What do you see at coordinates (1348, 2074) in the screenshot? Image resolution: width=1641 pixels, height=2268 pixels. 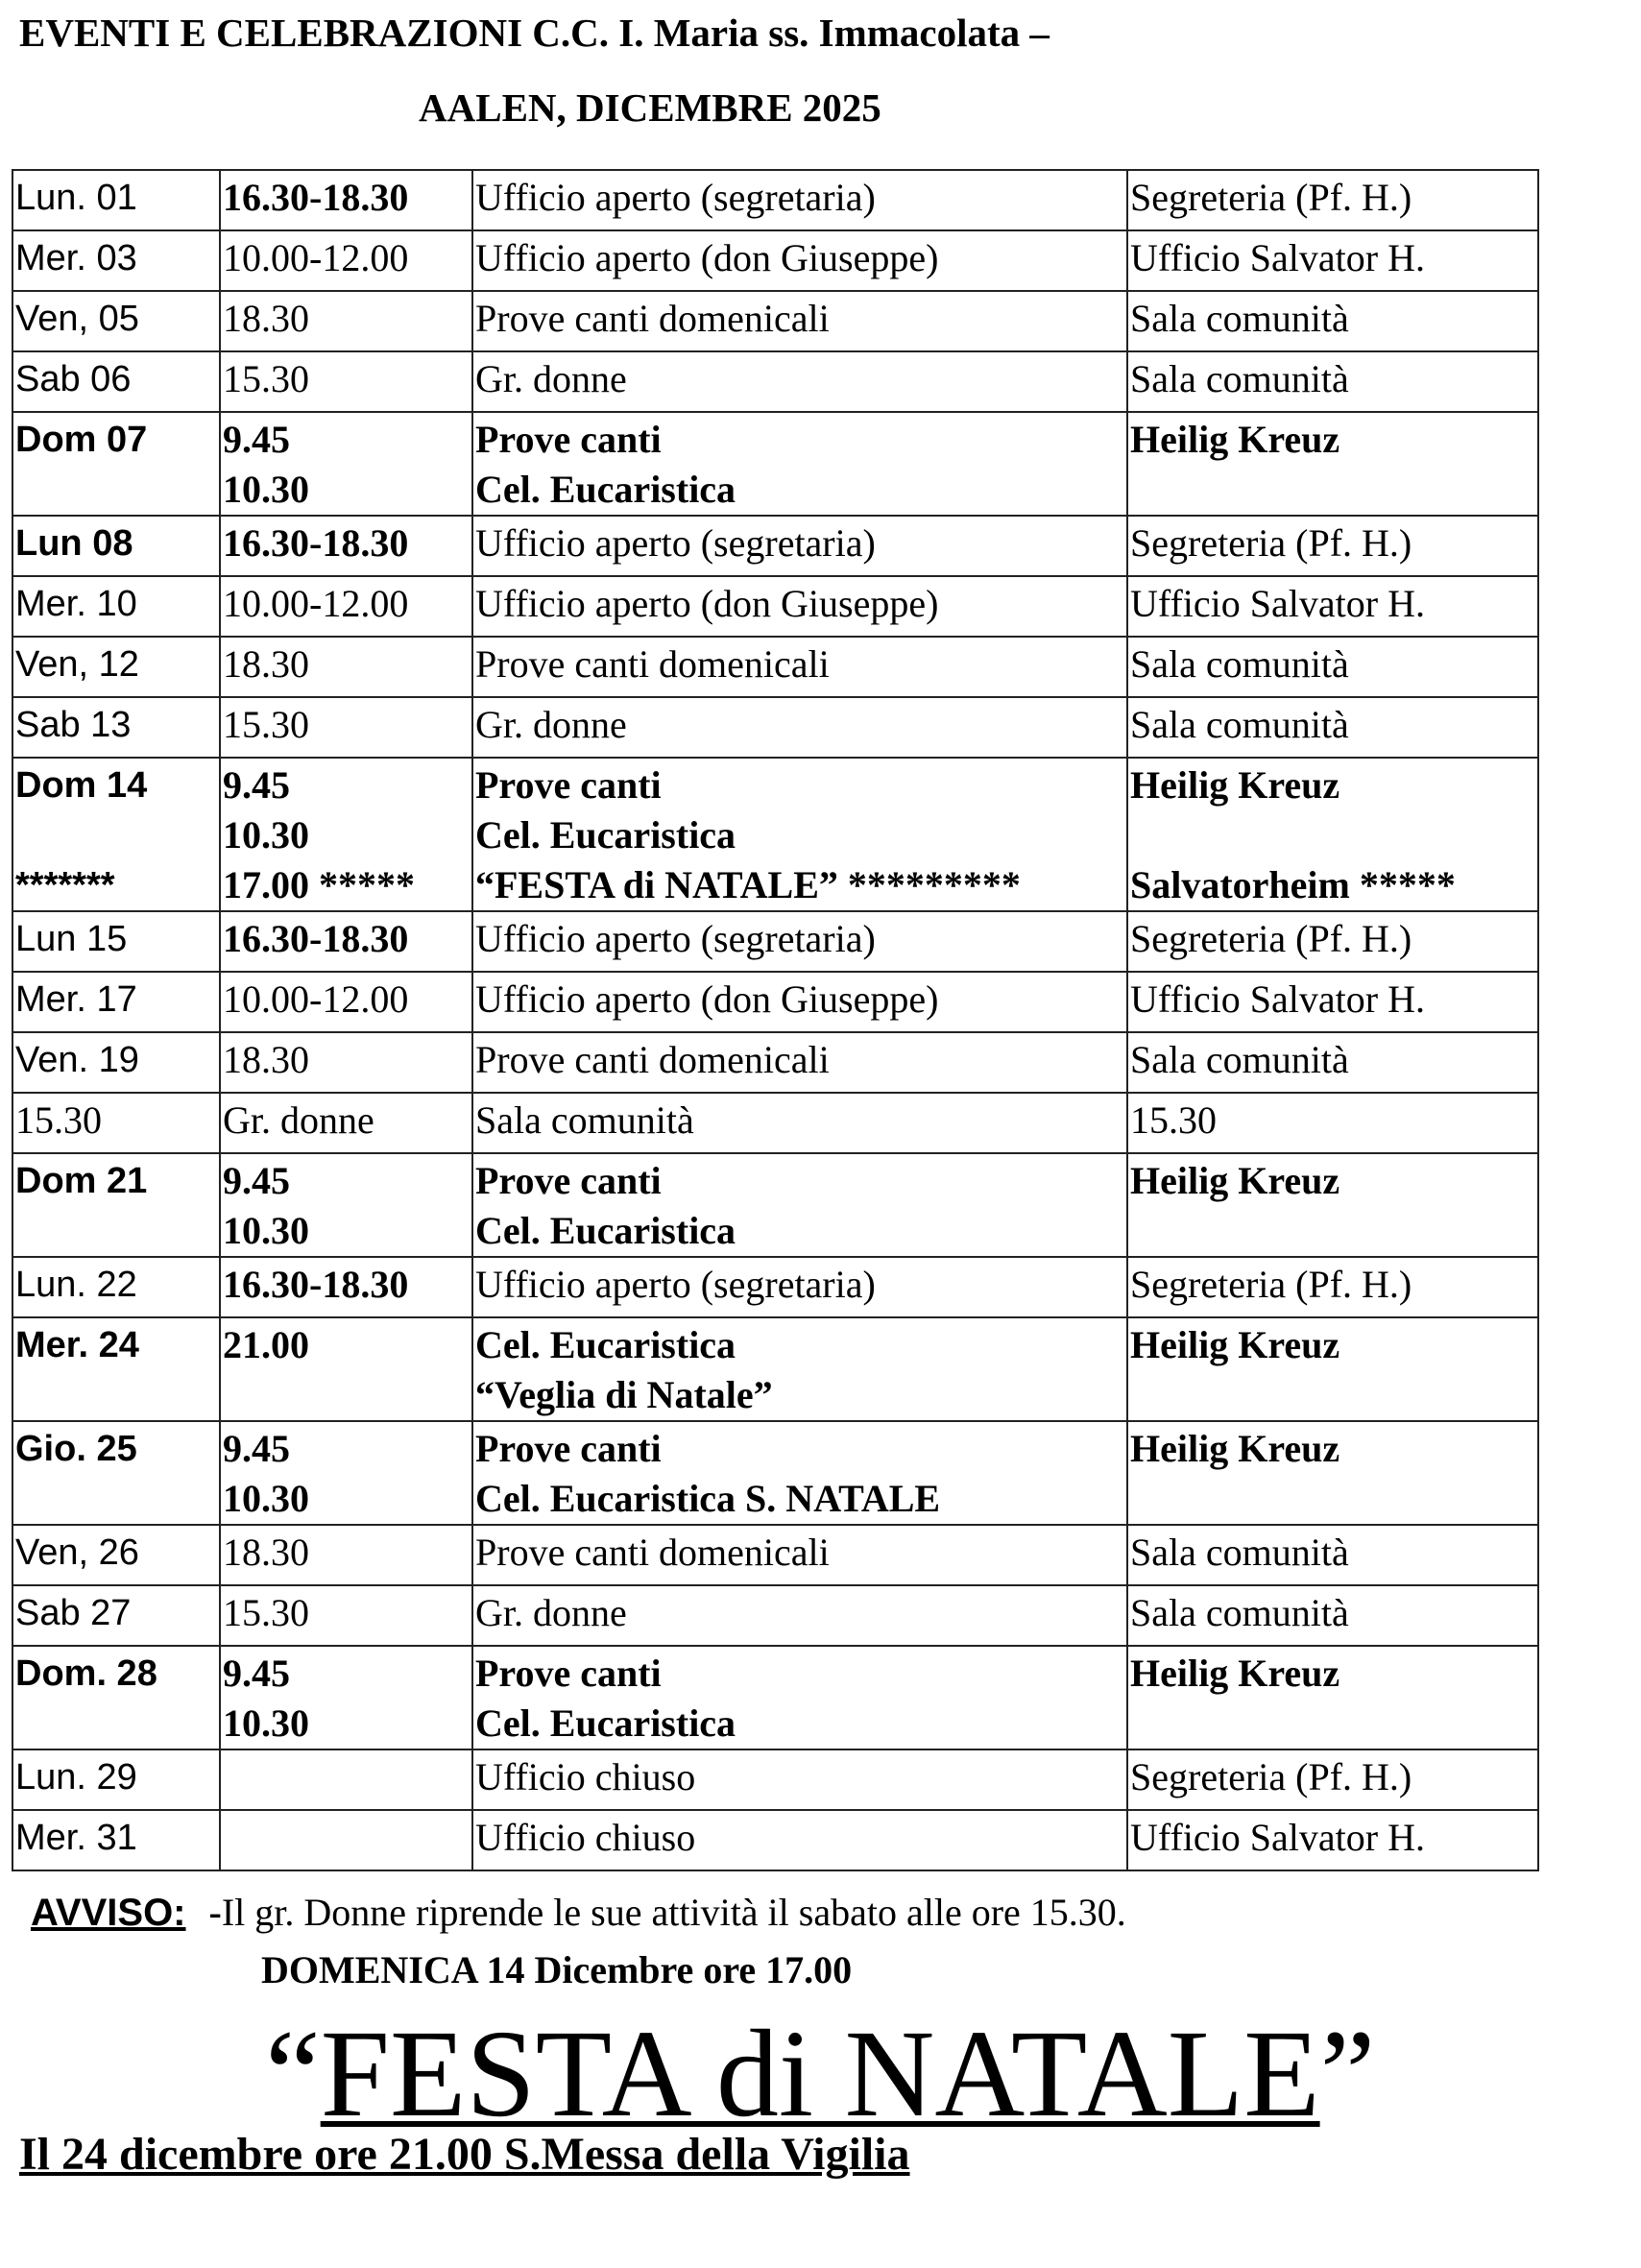 I see `close-quote: ”` at bounding box center [1348, 2074].